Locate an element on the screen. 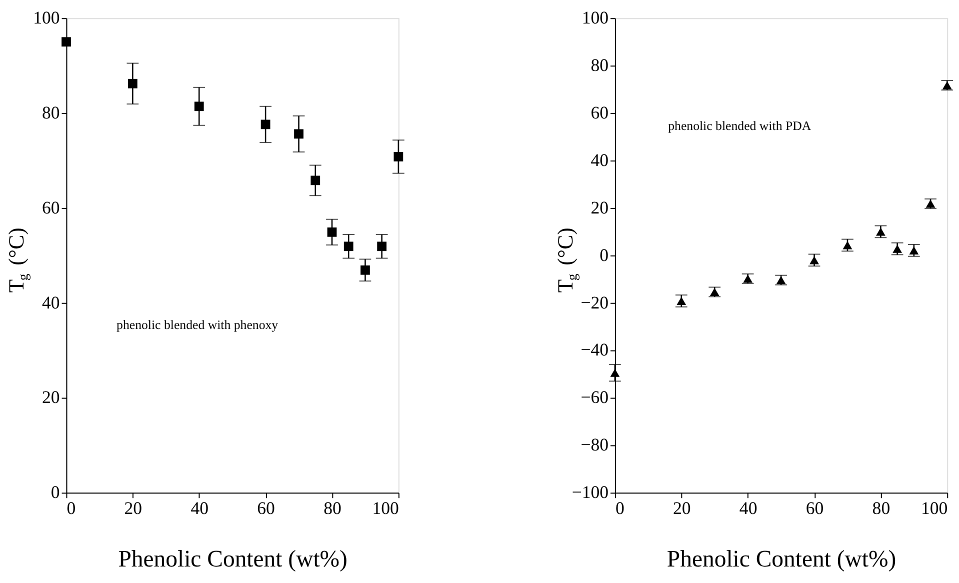 The width and height of the screenshot is (959, 583). y-tick-label: −20 is located at coordinates (594, 302).